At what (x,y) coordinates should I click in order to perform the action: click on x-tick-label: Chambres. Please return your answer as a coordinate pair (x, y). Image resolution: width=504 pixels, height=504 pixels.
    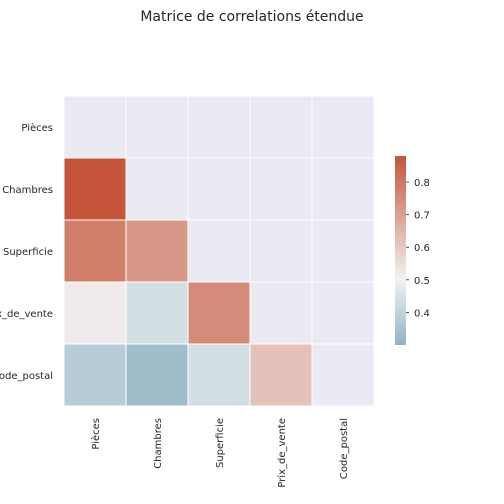
    Looking at the image, I should click on (158, 443).